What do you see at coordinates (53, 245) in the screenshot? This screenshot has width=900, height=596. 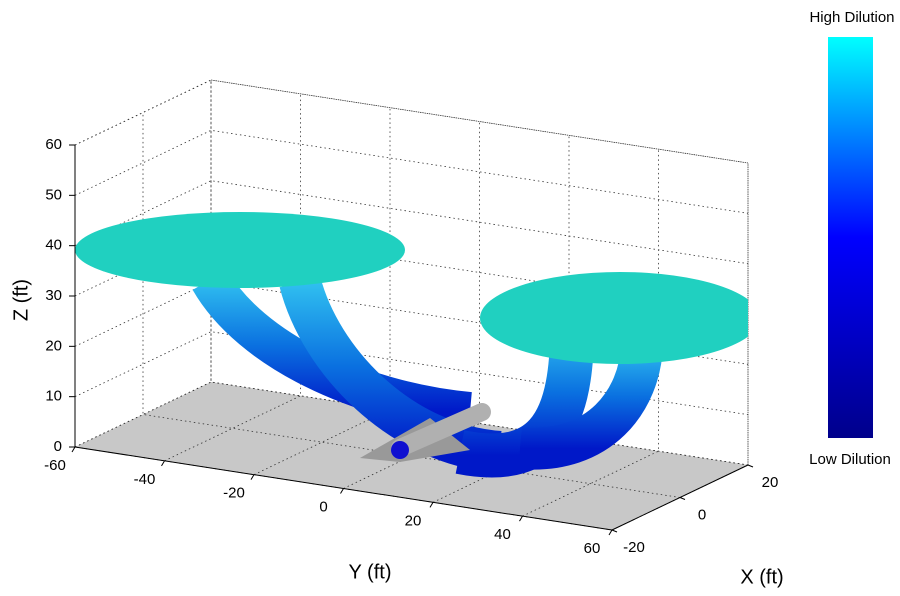 I see `z-tick-label: 40` at bounding box center [53, 245].